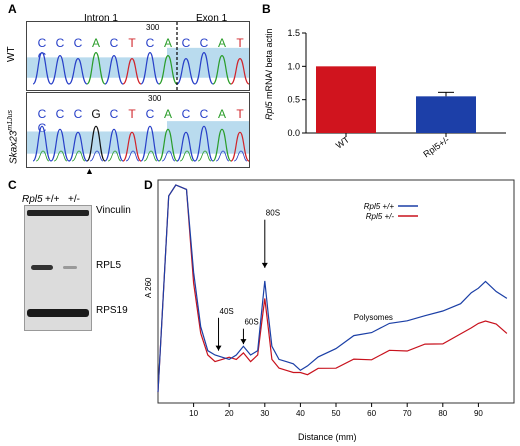 This screenshot has height=446, width=520. Describe the element at coordinates (155, 98) in the screenshot. I see `mut-position-label: 300` at that location.